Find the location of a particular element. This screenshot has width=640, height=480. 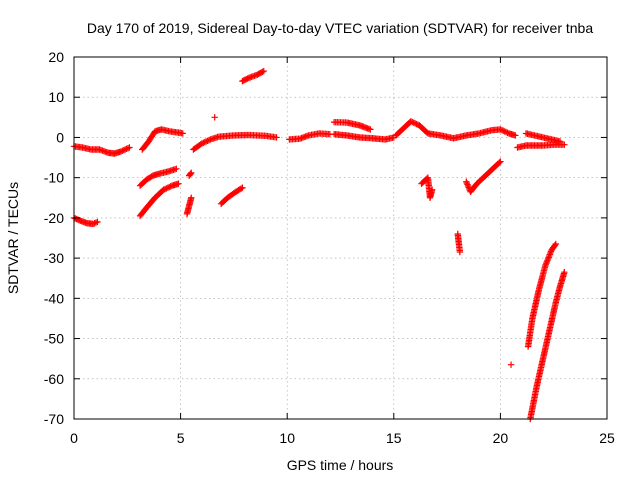

x-tick-label: 25 is located at coordinates (607, 438).